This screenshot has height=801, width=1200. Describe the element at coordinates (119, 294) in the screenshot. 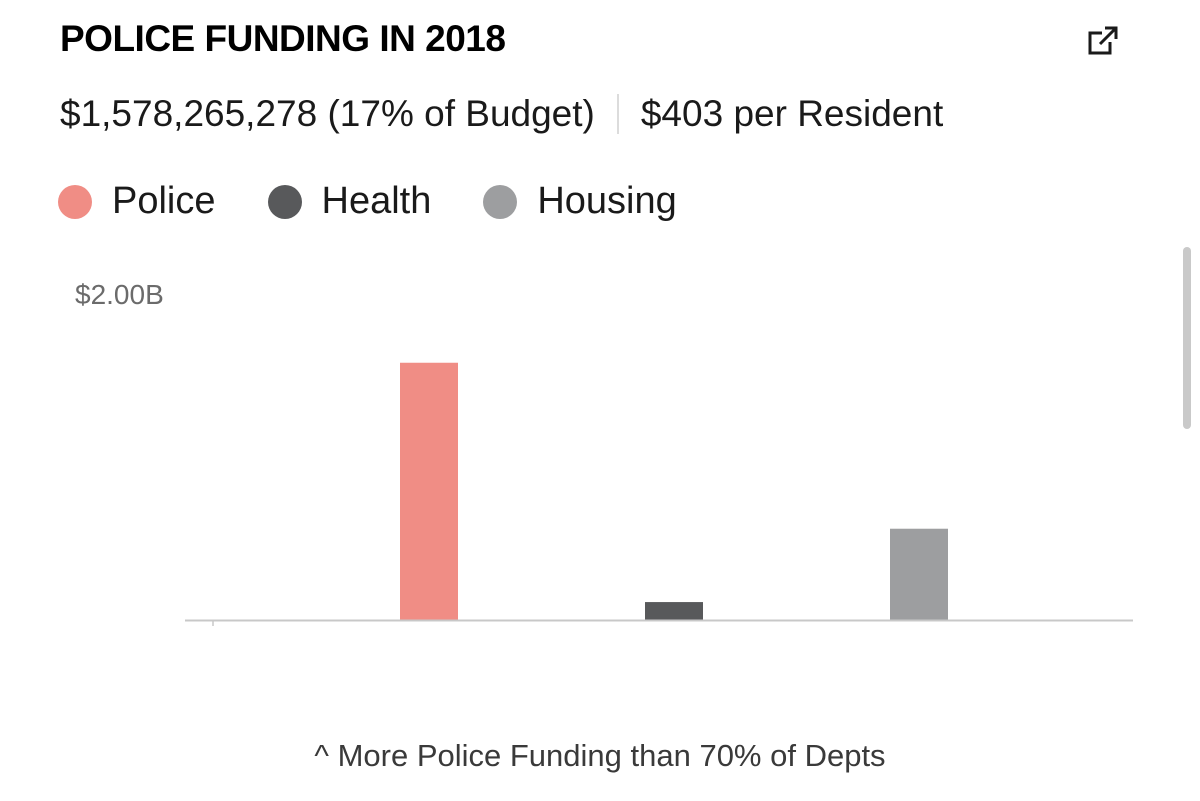

I see `y-tick-label: $2.00B` at that location.